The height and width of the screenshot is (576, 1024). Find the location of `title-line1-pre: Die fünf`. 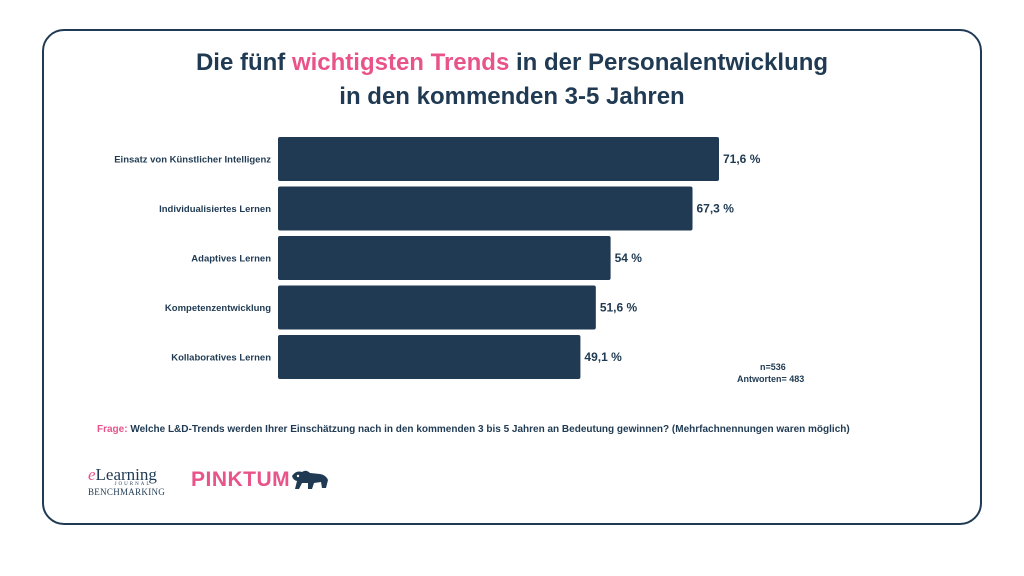

title-line1-pre: Die fünf is located at coordinates (243, 62).